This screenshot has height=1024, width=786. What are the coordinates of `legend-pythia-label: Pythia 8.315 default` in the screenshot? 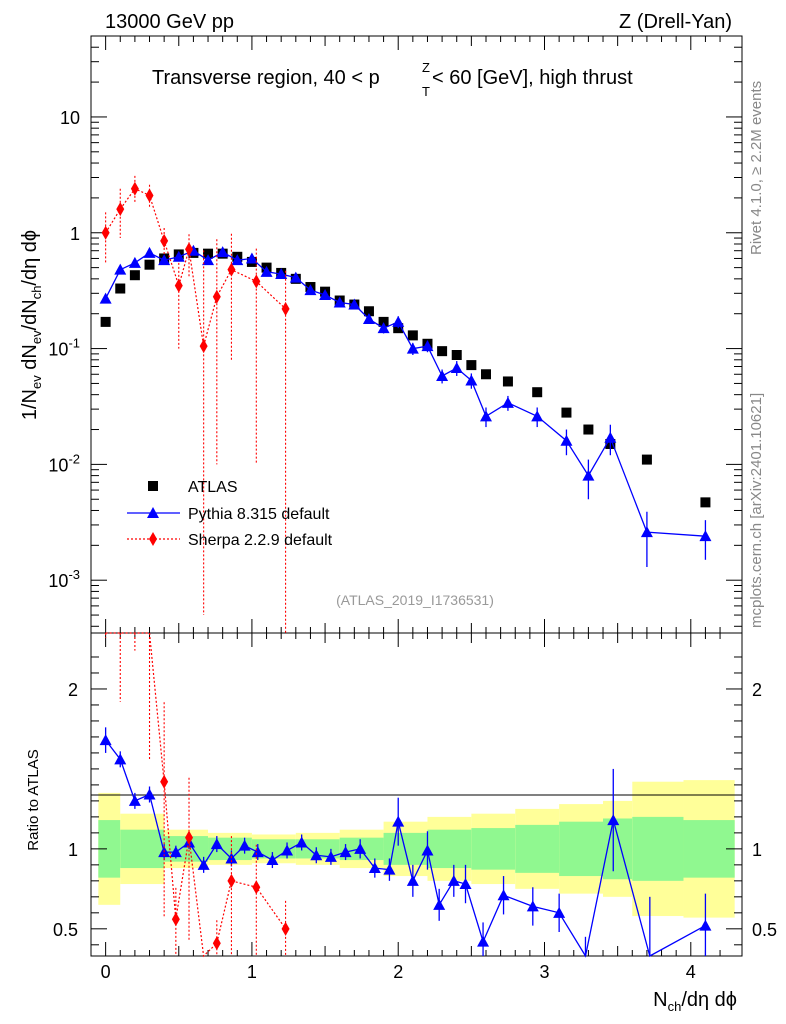 It's located at (259, 514).